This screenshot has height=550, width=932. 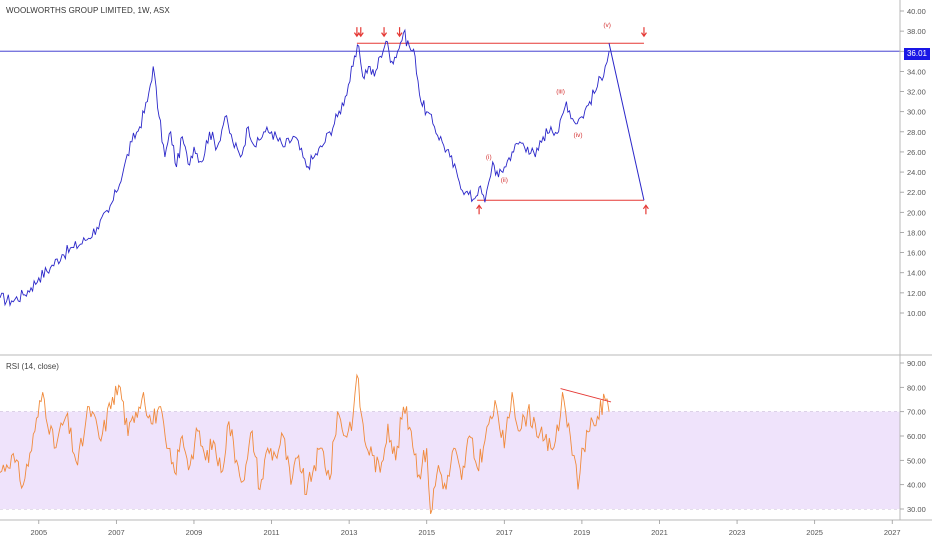 What do you see at coordinates (916, 172) in the screenshot?
I see `price-tick-label: 24.00` at bounding box center [916, 172].